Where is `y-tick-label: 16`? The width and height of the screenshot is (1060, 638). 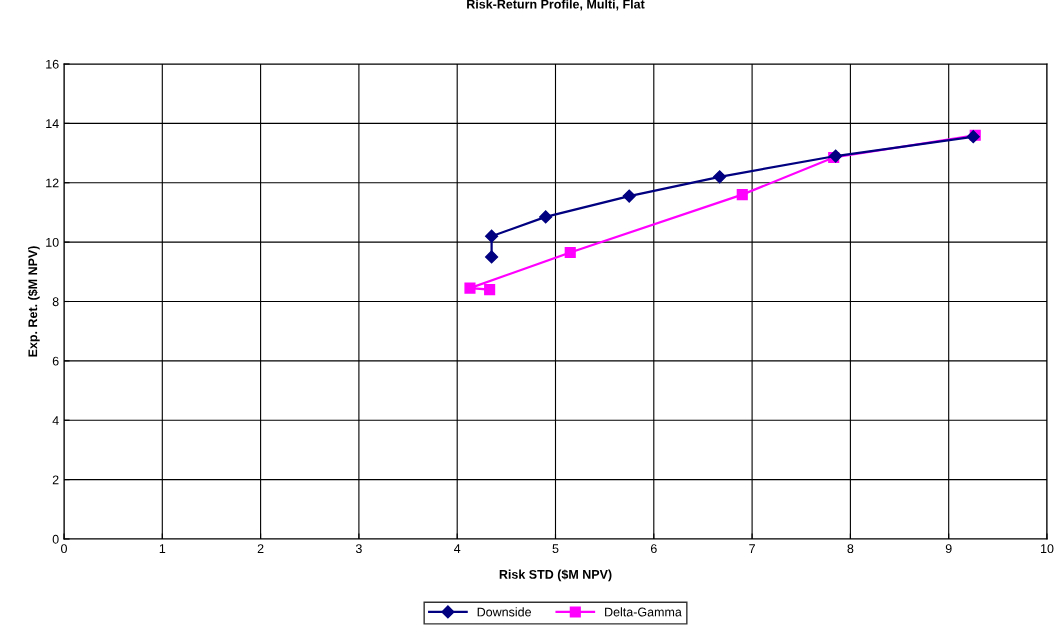 y-tick-label: 16 is located at coordinates (52, 64).